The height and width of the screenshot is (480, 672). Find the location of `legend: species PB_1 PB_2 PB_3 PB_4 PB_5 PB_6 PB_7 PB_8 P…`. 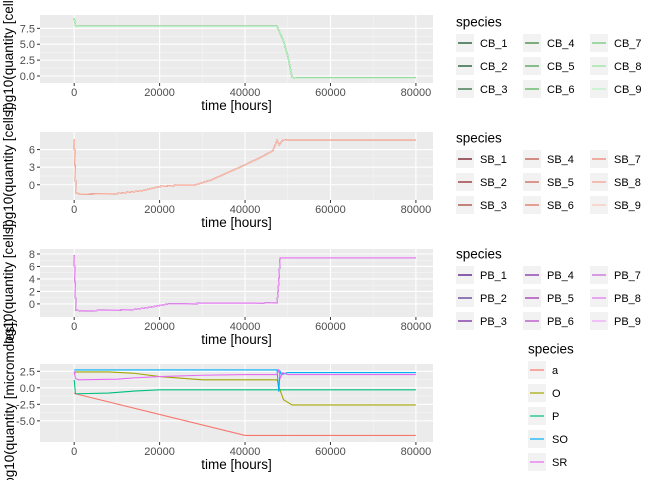

legend: species PB_1 PB_2 PB_3 PB_4 PB_5 PB_6 PB_7 PB_8 P… is located at coordinates (548, 288).